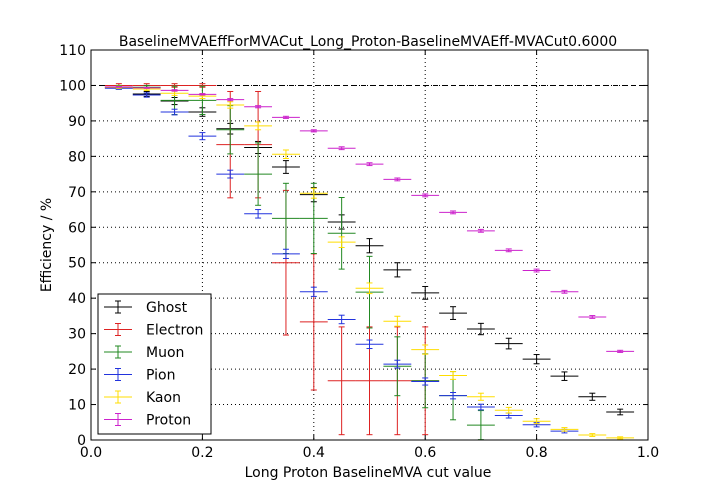  What do you see at coordinates (77, 335) in the screenshot?
I see `y-tick-label: 30` at bounding box center [77, 335].